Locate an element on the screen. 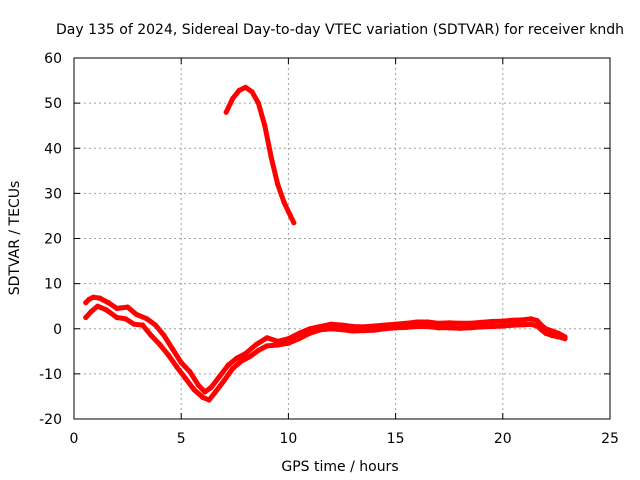 The image size is (640, 480). y-axis-label: SDTVAR / TECUs is located at coordinates (15, 238).